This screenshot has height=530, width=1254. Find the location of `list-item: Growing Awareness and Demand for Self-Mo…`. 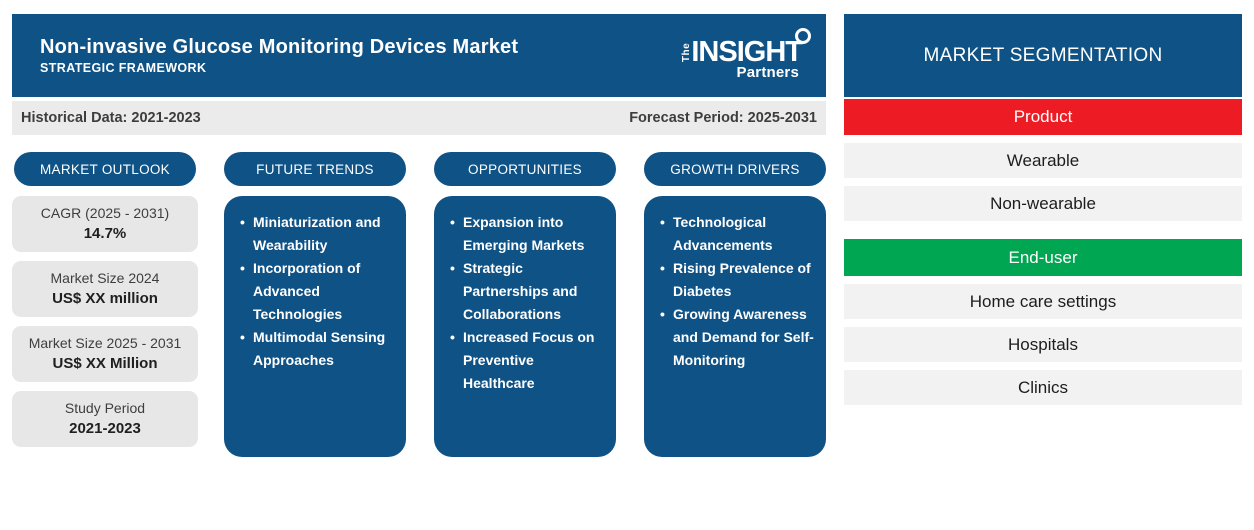

list-item: Growing Awareness and Demand for Self-Mo… is located at coordinates (739, 337).